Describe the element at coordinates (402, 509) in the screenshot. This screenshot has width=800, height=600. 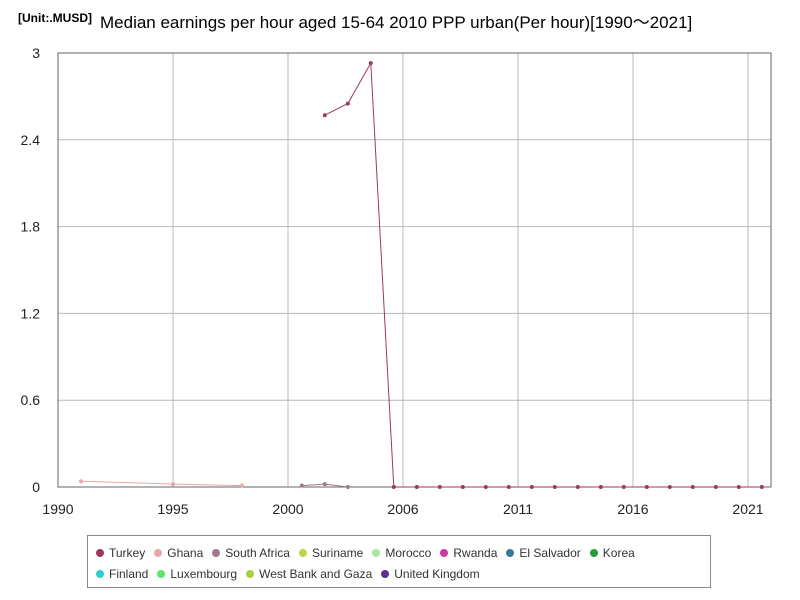
I see `x-tick-label: 2006` at that location.